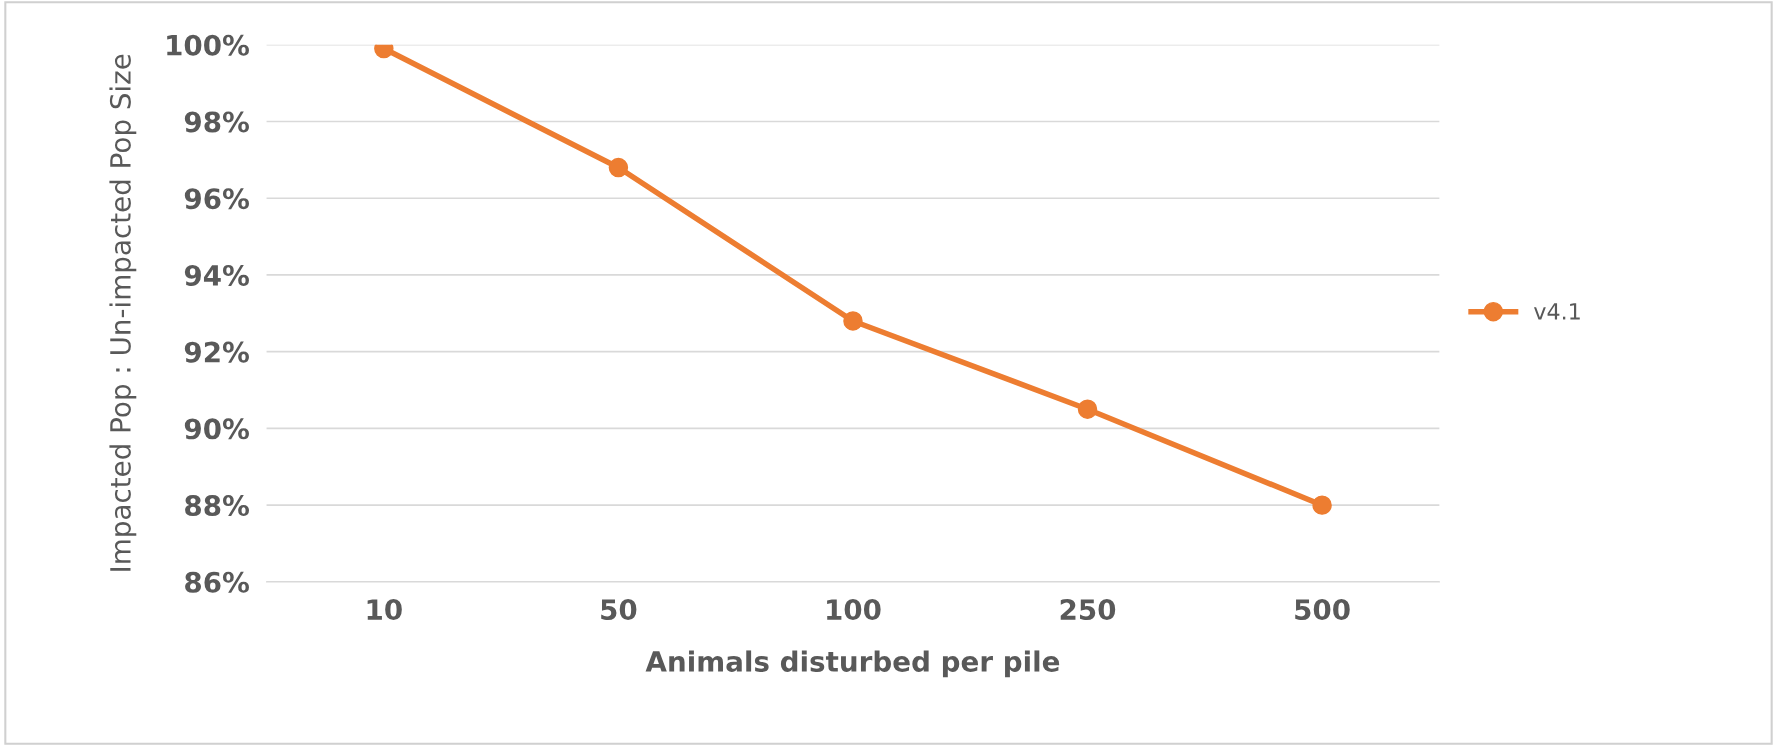 This screenshot has height=746, width=1777. What do you see at coordinates (852, 664) in the screenshot?
I see `x-axis-title: Animals disturbed per pile` at bounding box center [852, 664].